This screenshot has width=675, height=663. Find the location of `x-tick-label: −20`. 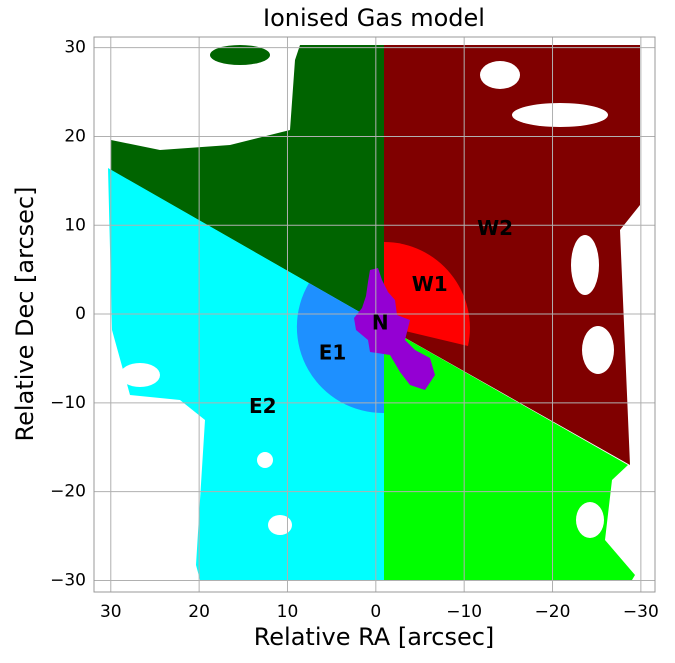

x-tick-label: −20 is located at coordinates (553, 612).